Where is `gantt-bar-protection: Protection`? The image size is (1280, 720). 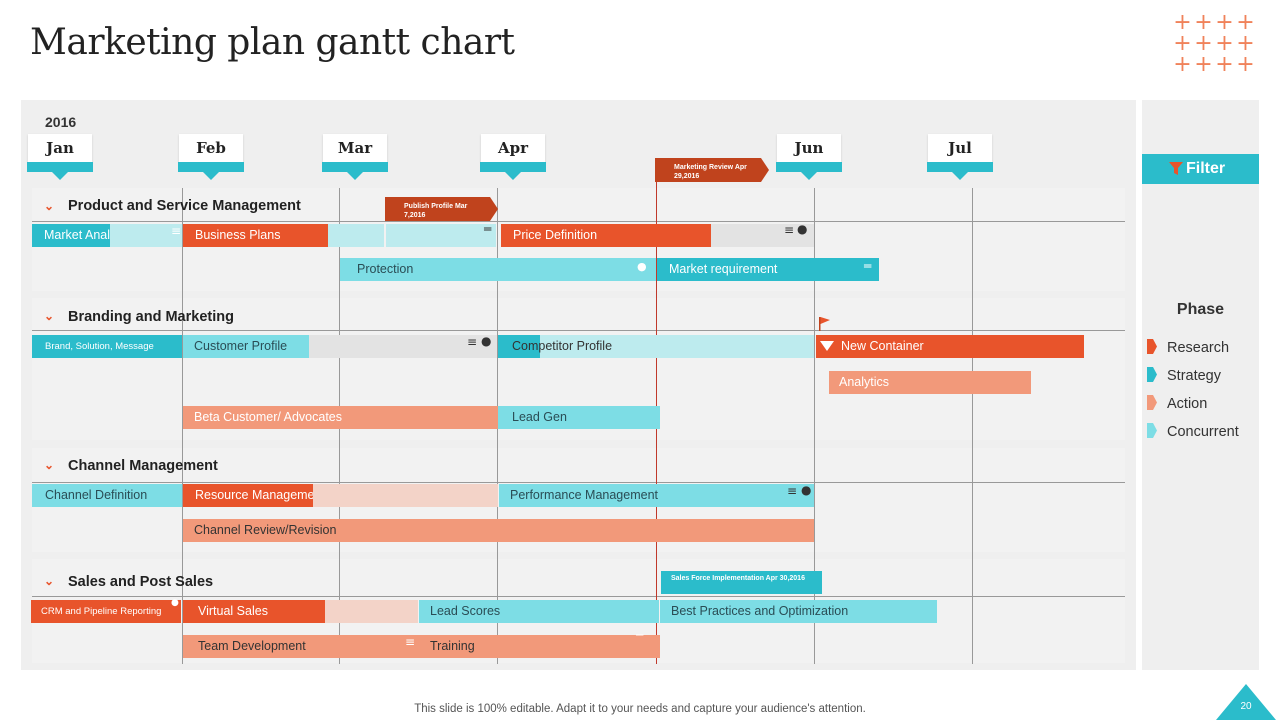 gantt-bar-protection: Protection is located at coordinates (498, 269).